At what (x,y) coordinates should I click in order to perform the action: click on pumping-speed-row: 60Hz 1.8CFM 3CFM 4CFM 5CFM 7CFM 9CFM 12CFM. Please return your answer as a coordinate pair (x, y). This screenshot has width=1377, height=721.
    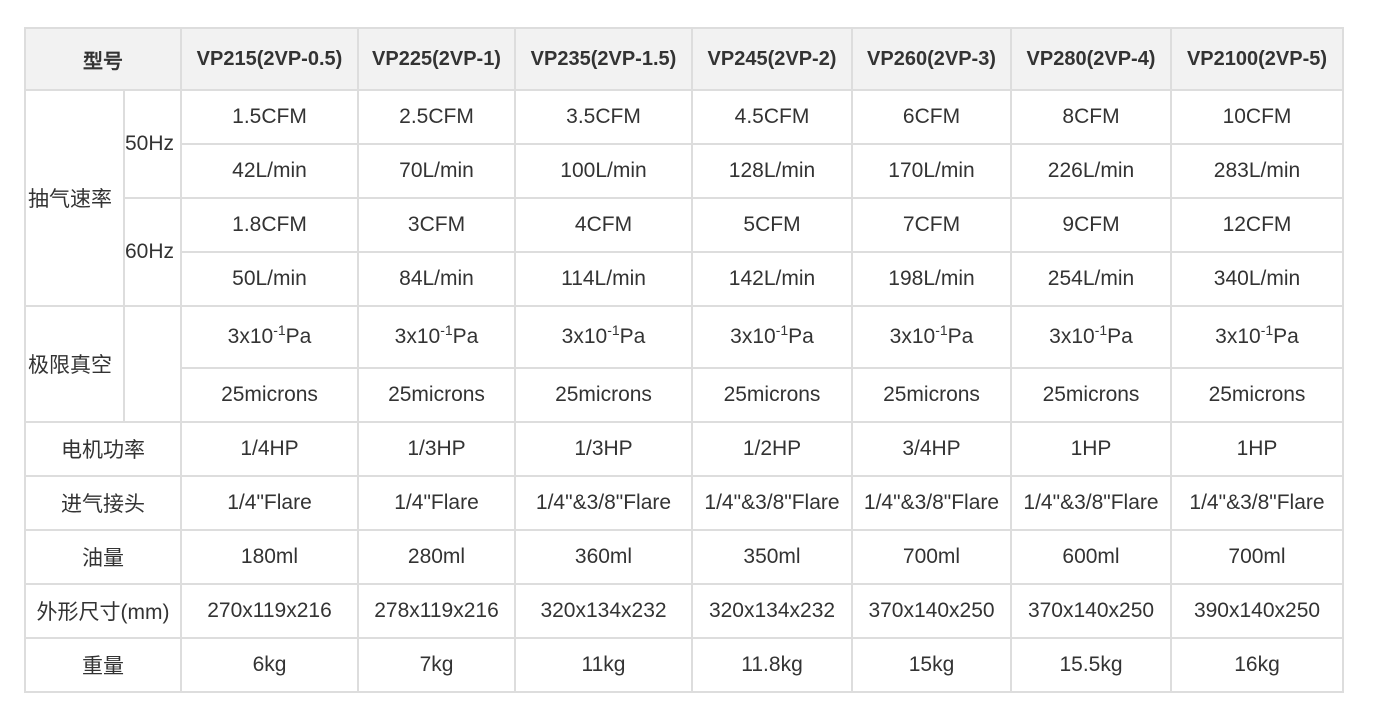
    Looking at the image, I should click on (684, 252).